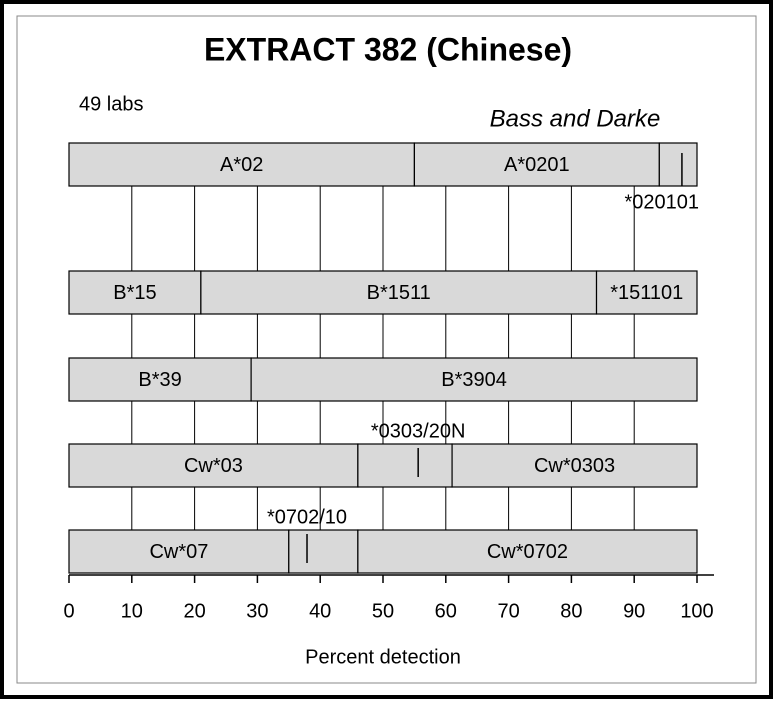 Image resolution: width=775 pixels, height=701 pixels. Describe the element at coordinates (383, 657) in the screenshot. I see `x-axis-label: Percent detection` at that location.